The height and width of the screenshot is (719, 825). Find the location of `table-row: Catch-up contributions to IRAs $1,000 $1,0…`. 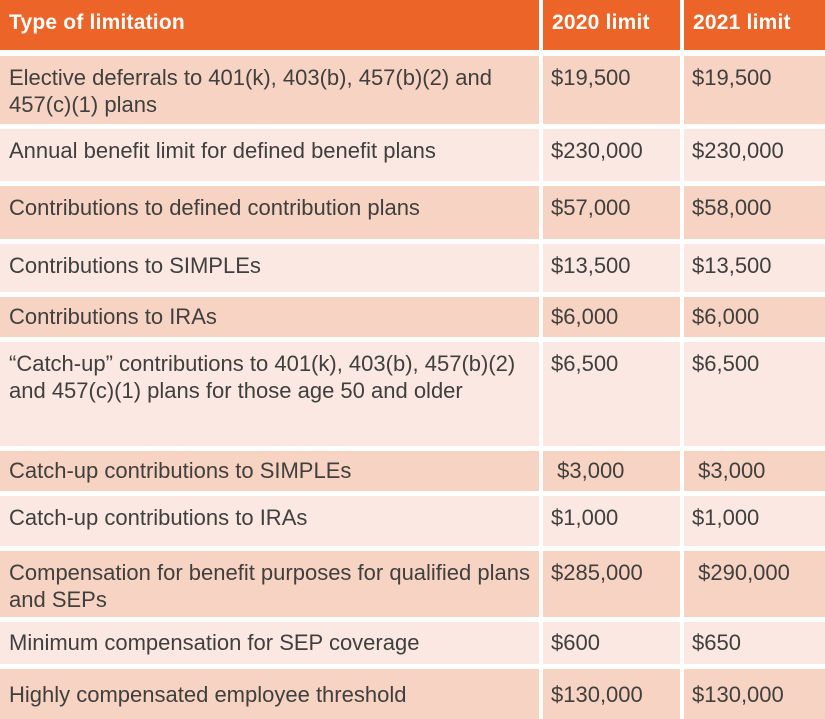

table-row: Catch-up contributions to IRAs $1,000 $1,0… is located at coordinates (412, 523).